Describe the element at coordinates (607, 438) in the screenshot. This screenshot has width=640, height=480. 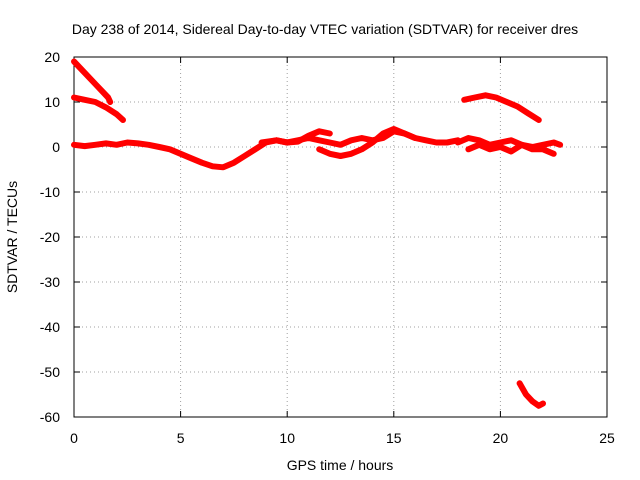
I see `x-tick-label: 25` at that location.